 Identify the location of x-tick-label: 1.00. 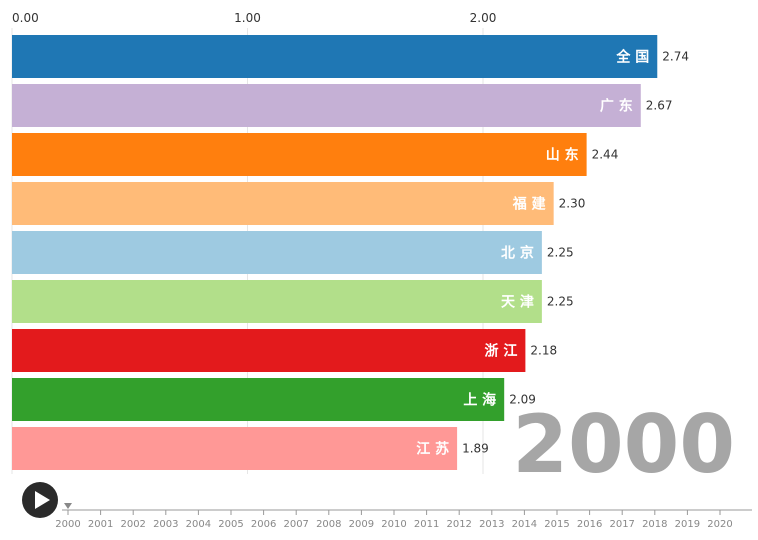
(247, 18).